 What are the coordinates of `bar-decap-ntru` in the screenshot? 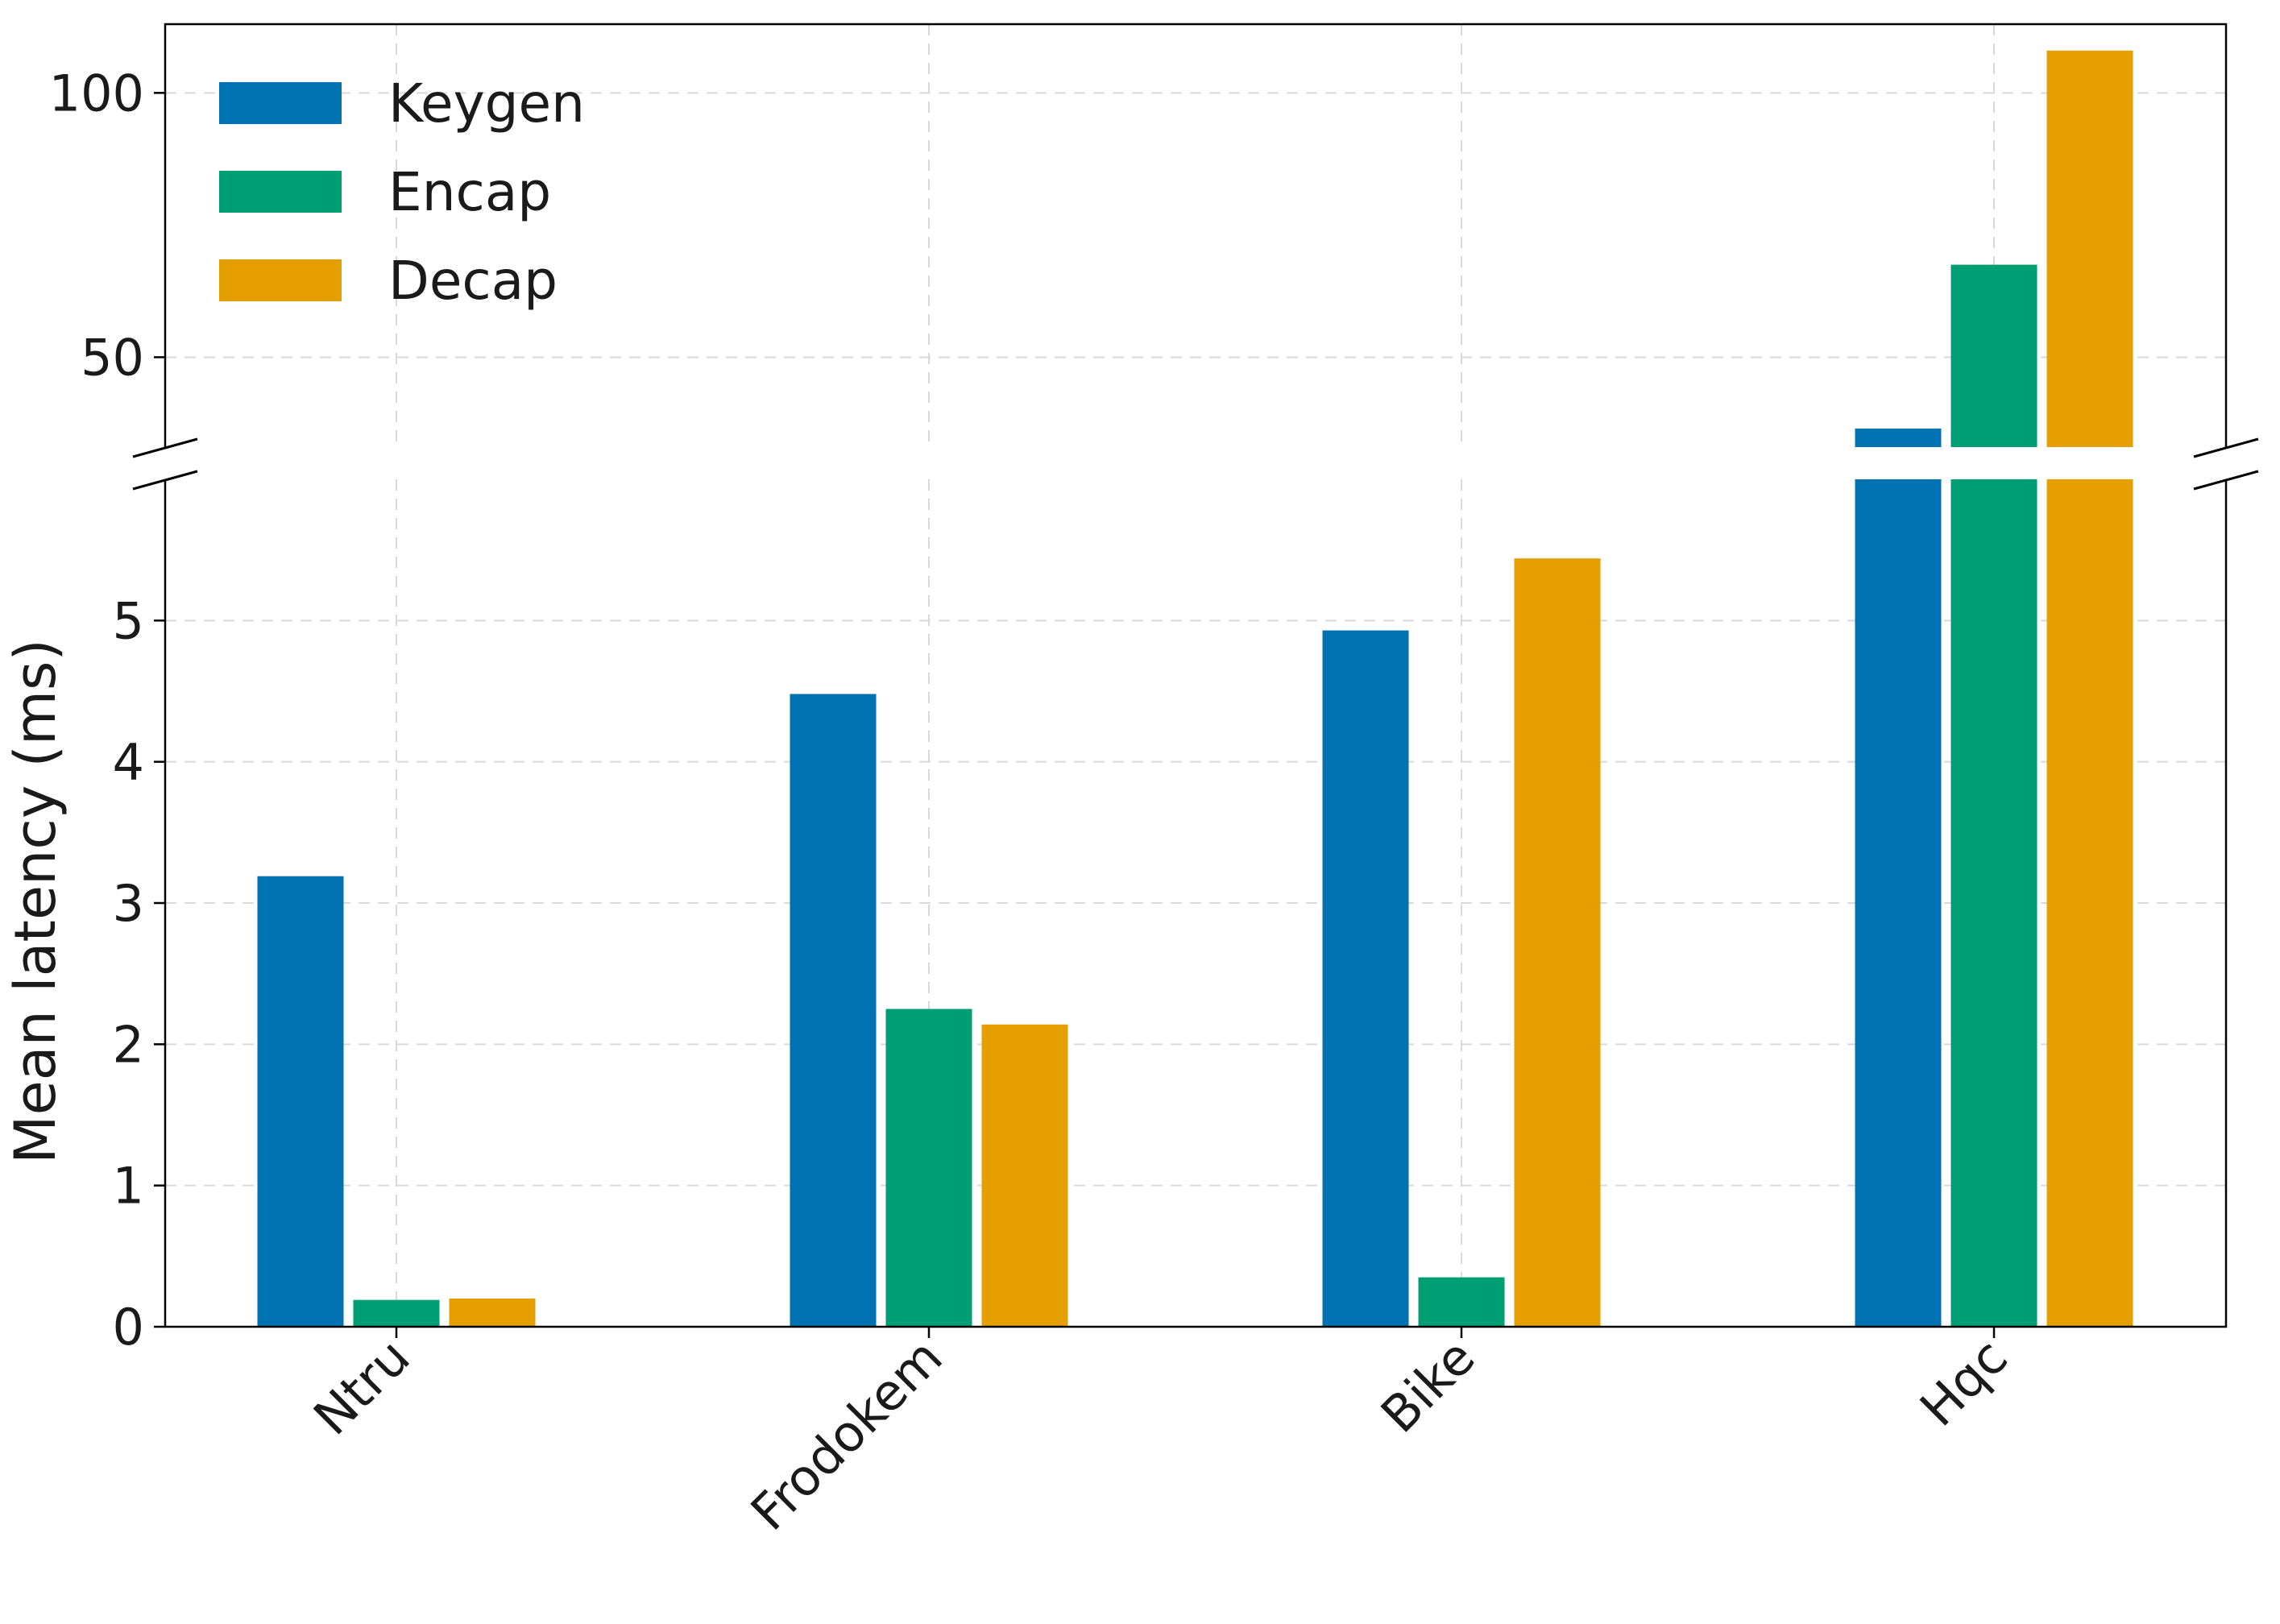 It's located at (492, 1312).